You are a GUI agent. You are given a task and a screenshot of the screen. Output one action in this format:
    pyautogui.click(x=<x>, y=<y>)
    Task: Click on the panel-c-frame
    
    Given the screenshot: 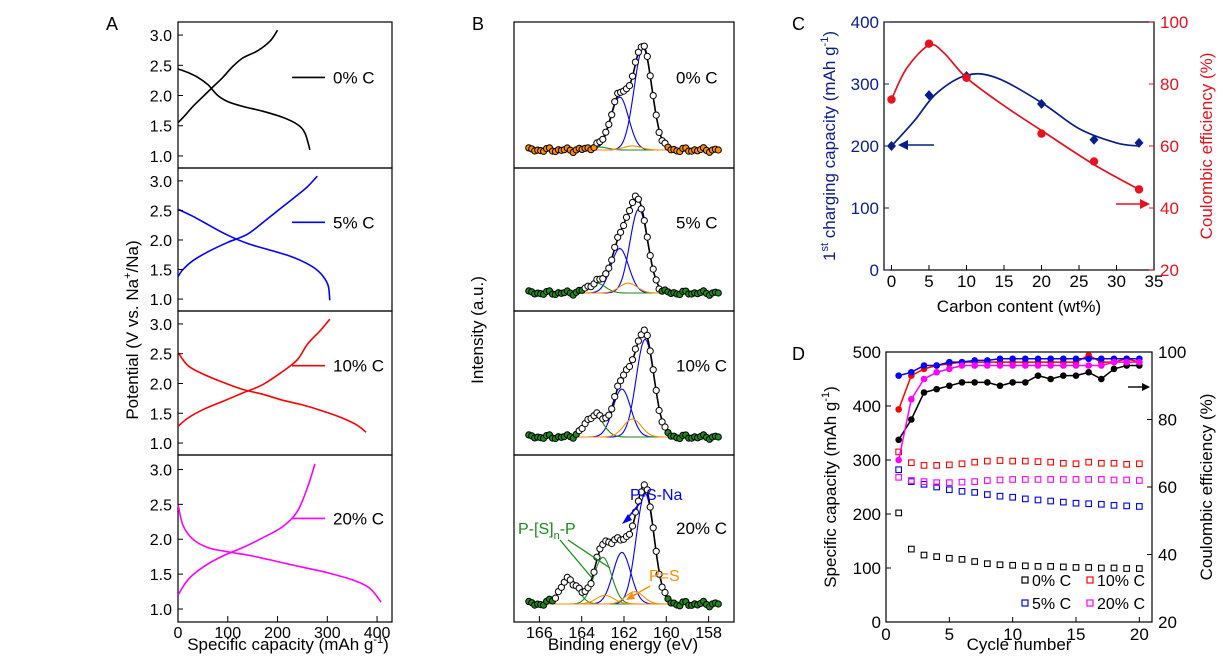 What is the action you would take?
    pyautogui.click(x=1019, y=146)
    